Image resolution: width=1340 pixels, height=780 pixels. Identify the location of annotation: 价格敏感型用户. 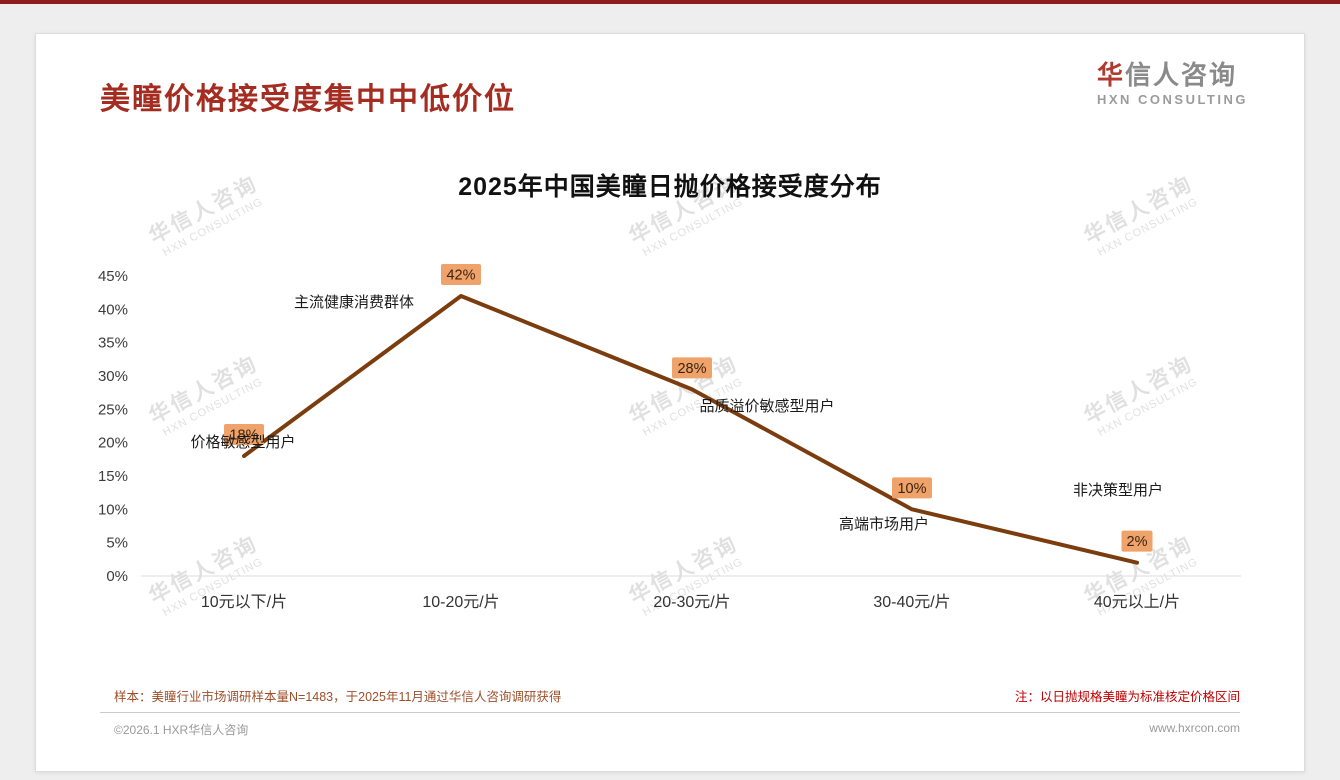
(242, 442).